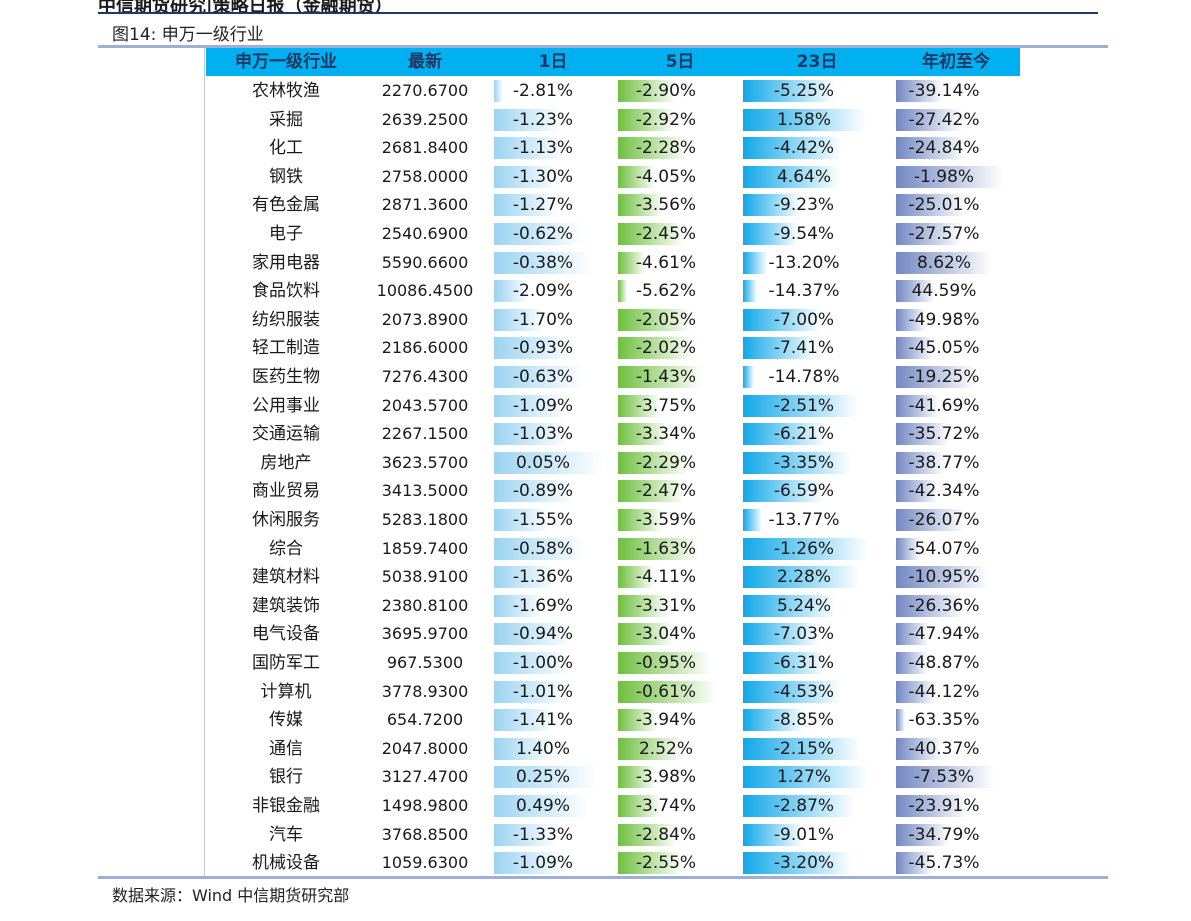 The height and width of the screenshot is (921, 1191). What do you see at coordinates (944, 377) in the screenshot?
I see `ytd-change: -19.25%` at bounding box center [944, 377].